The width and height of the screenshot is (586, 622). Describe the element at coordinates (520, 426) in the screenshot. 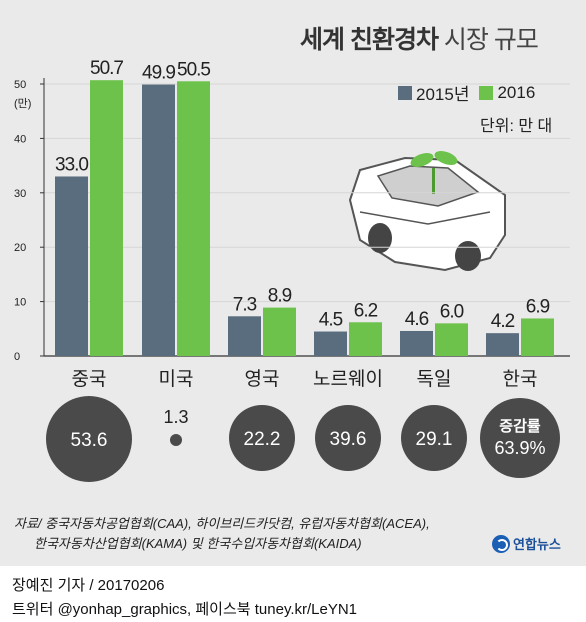

I see `growth-header-label: 증감률` at that location.